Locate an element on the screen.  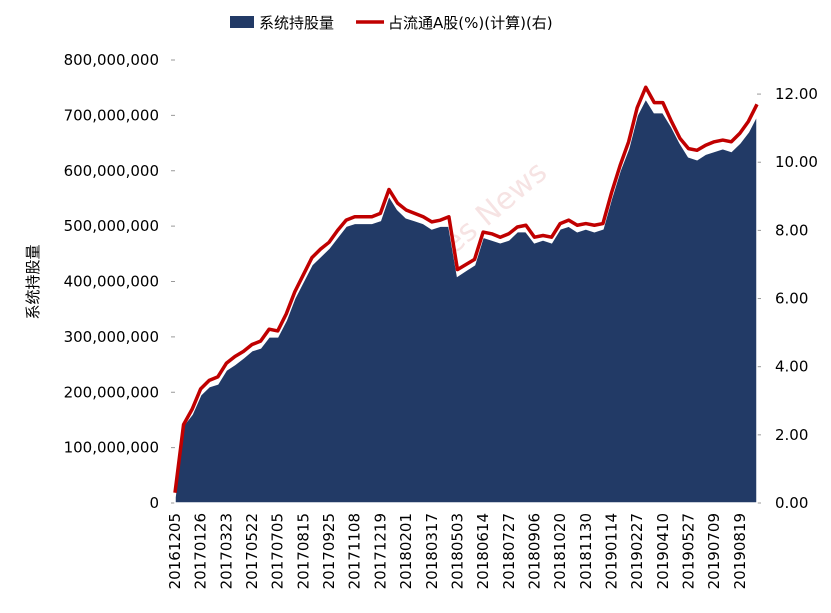
y2-tick-label: 4.00 is located at coordinates (791, 367).